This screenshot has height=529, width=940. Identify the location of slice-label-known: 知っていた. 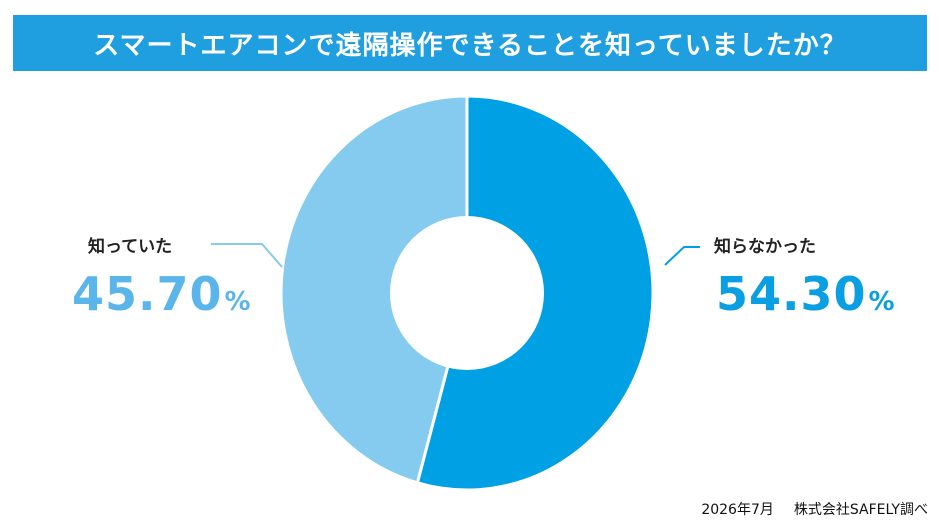
(130, 247).